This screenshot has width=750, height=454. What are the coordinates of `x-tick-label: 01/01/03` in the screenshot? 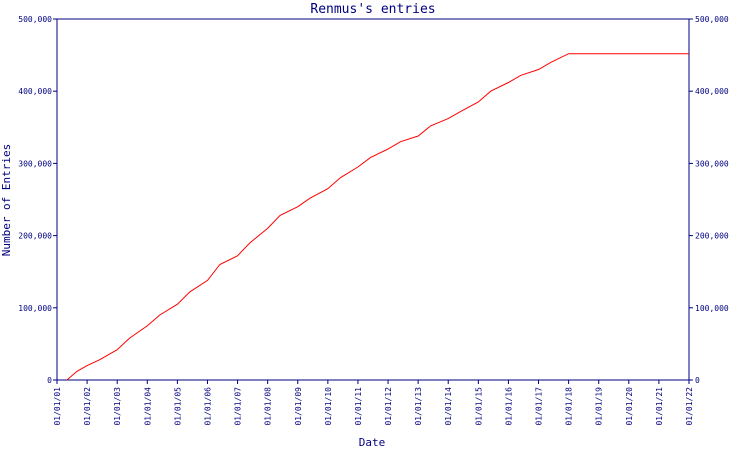 It's located at (117, 406).